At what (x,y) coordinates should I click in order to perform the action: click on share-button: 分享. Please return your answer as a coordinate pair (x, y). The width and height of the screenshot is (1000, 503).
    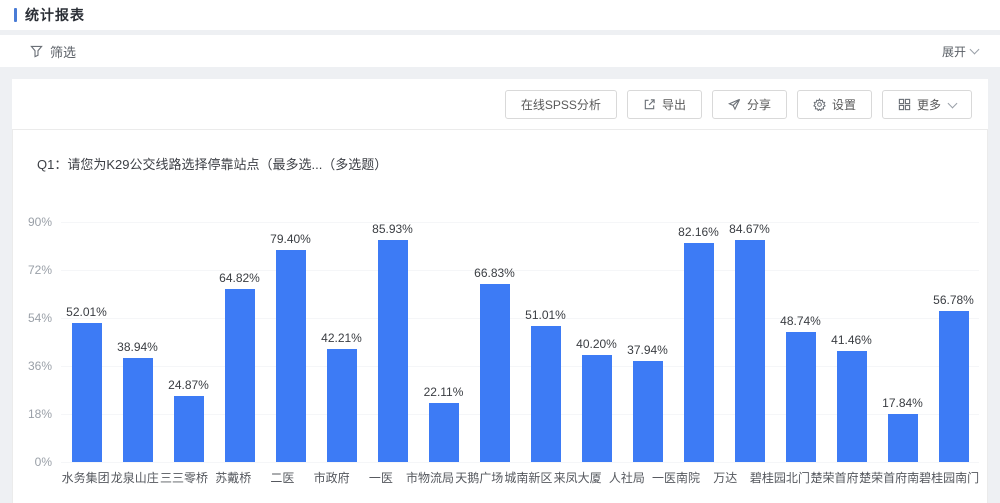
    Looking at the image, I should click on (749, 104).